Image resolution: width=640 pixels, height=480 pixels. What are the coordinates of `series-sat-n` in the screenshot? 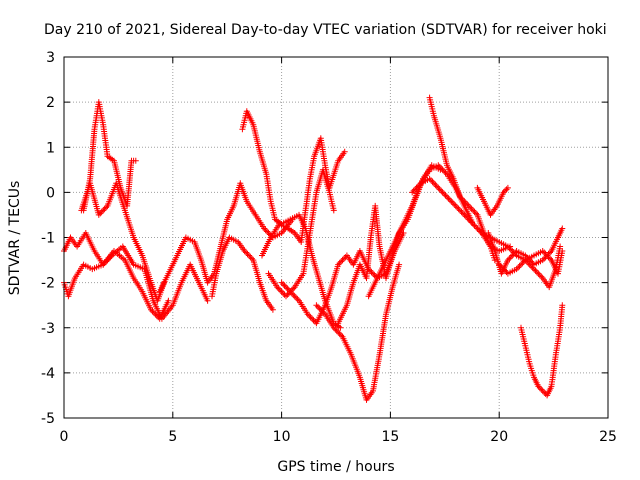 It's located at (462, 179).